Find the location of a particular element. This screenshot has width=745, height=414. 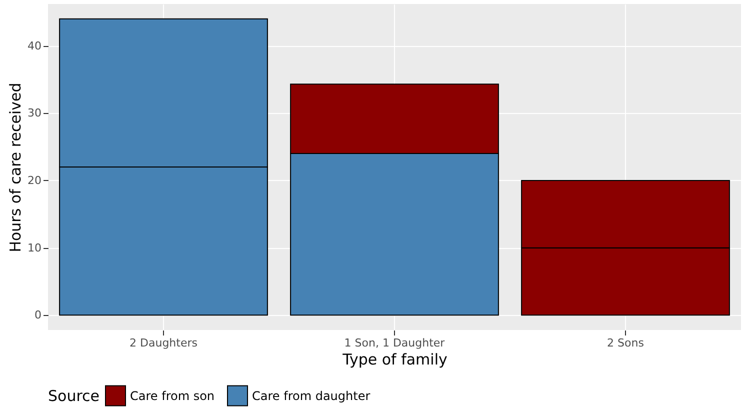

y-tick-label: 30 is located at coordinates (35, 113).